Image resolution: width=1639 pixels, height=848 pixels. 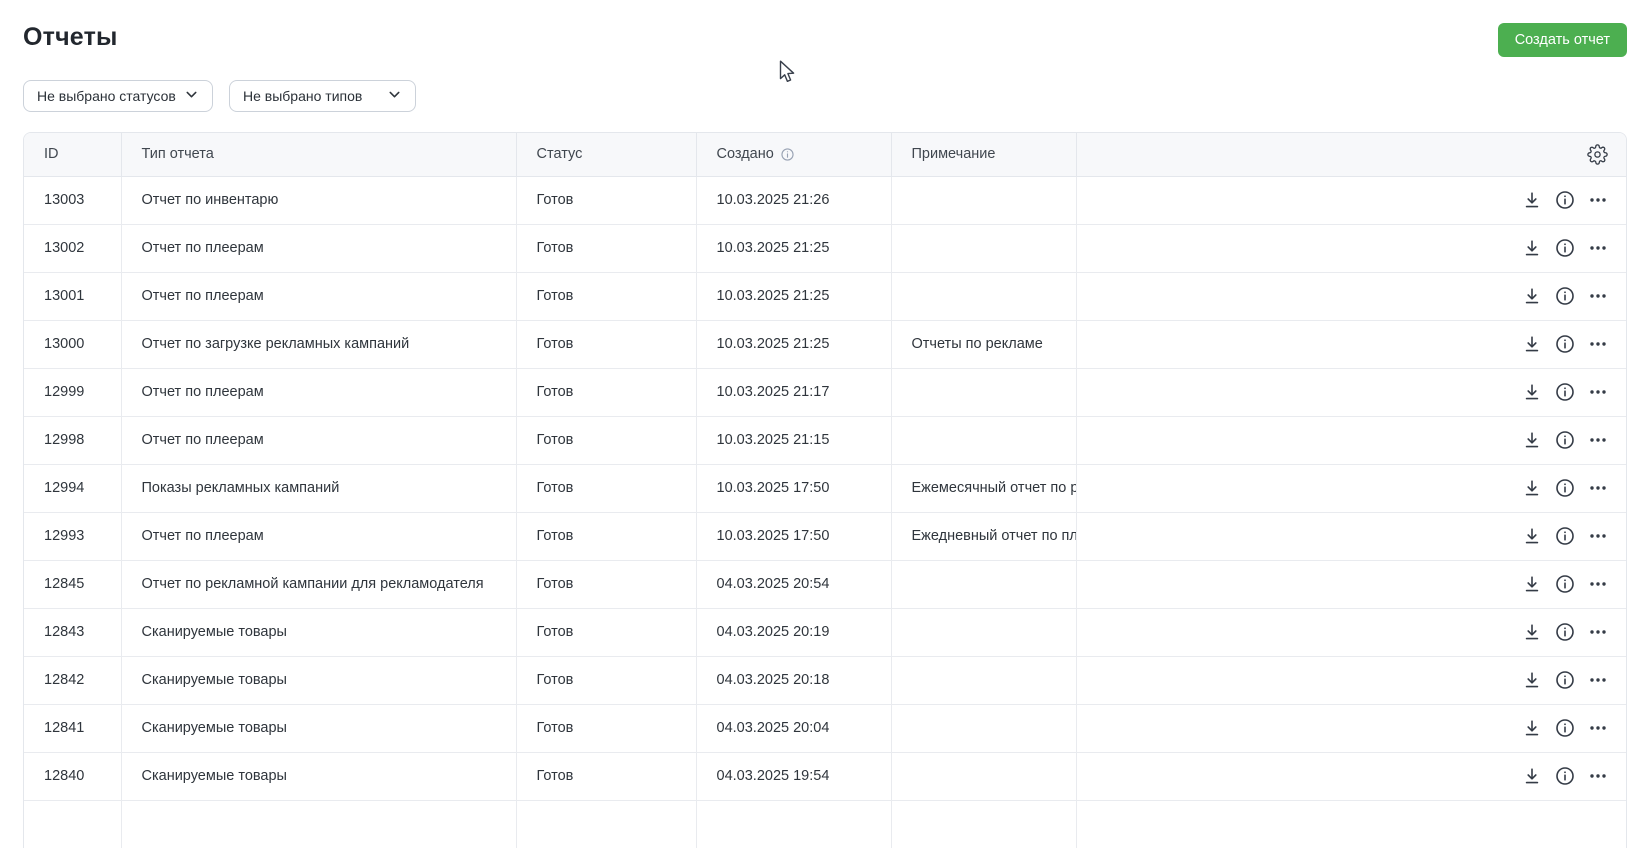 What do you see at coordinates (1597, 154) in the screenshot?
I see `gear-icon` at bounding box center [1597, 154].